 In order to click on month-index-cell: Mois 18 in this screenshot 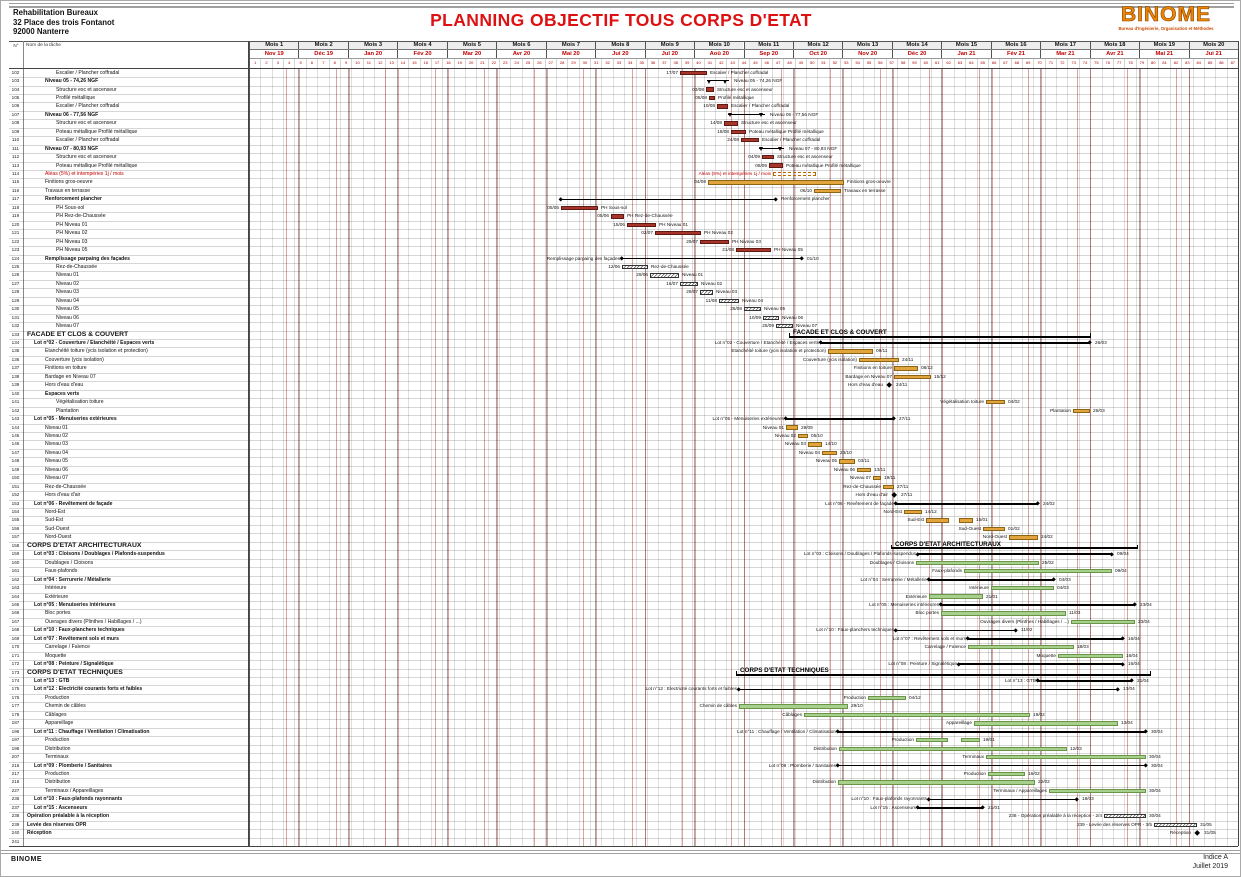, I will do `click(1114, 45)`.